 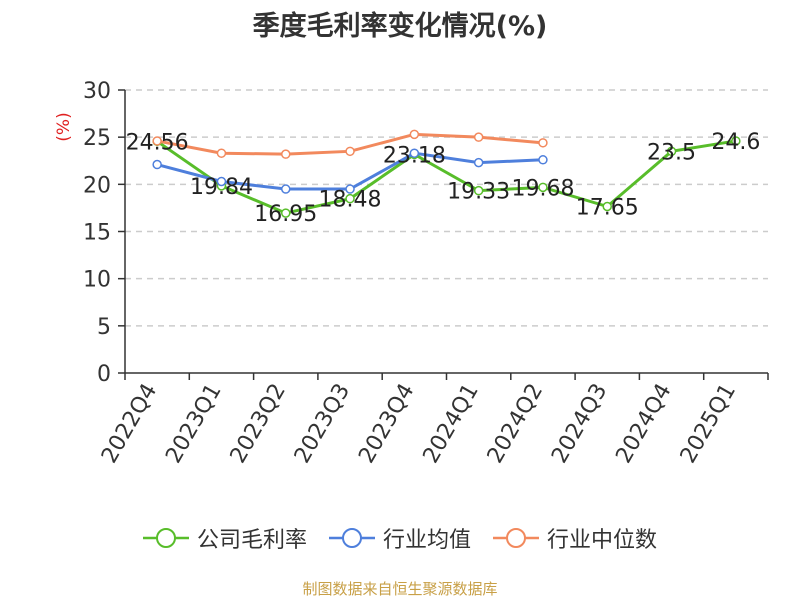 What do you see at coordinates (602, 540) in the screenshot?
I see `legend-label: 行业中位数` at bounding box center [602, 540].